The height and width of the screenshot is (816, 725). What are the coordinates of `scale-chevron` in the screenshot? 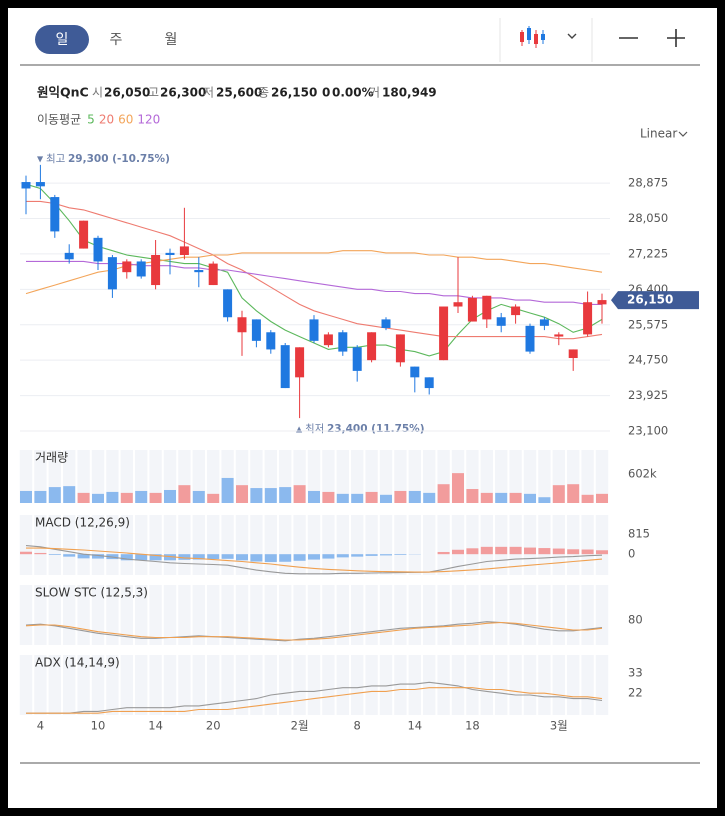 It's located at (683, 134).